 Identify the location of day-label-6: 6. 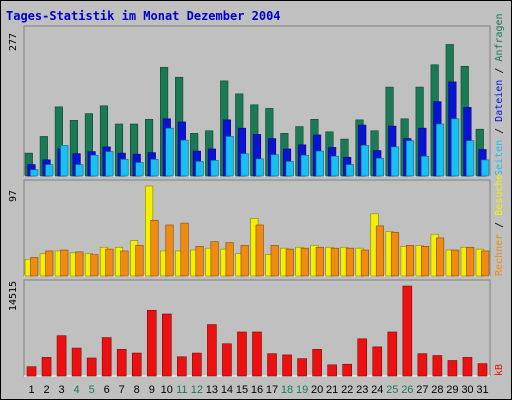
(107, 390).